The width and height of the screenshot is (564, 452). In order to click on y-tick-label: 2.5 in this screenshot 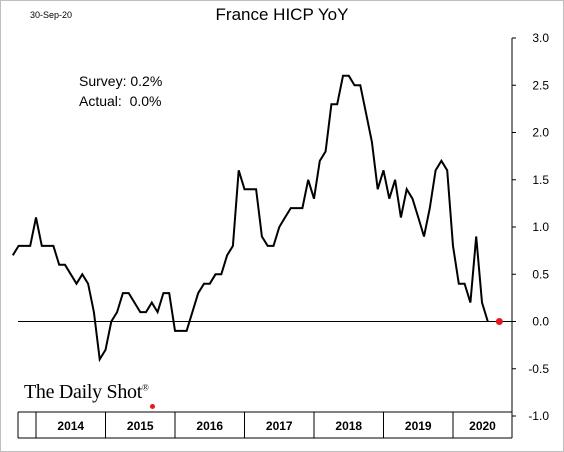, I will do `click(540, 85)`.